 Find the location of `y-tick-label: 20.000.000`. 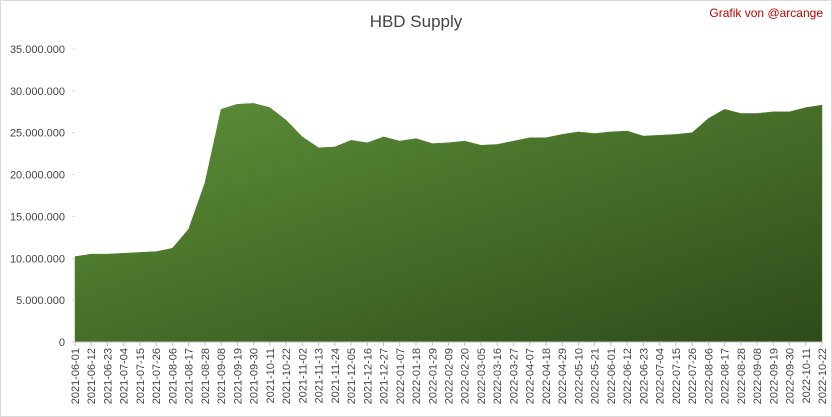

y-tick-label: 20.000.000 is located at coordinates (37, 176).